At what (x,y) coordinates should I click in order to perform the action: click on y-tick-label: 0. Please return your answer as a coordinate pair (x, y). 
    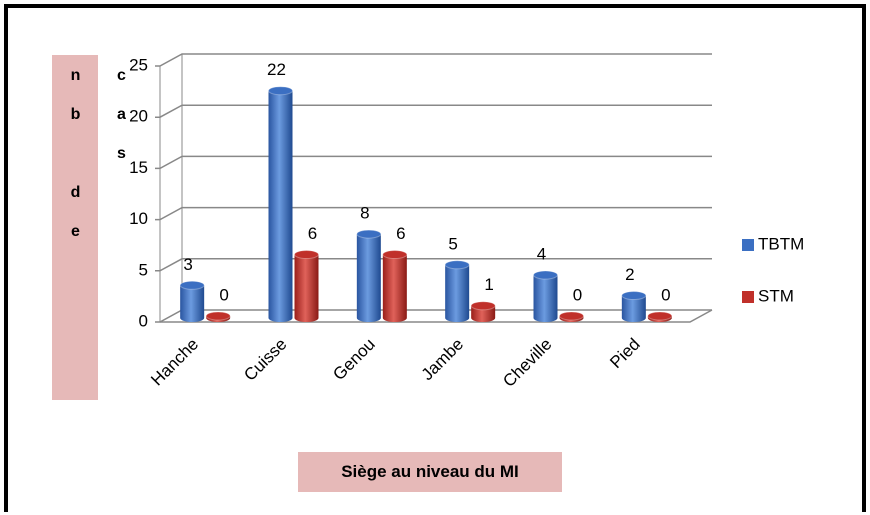
    Looking at the image, I should click on (143, 320).